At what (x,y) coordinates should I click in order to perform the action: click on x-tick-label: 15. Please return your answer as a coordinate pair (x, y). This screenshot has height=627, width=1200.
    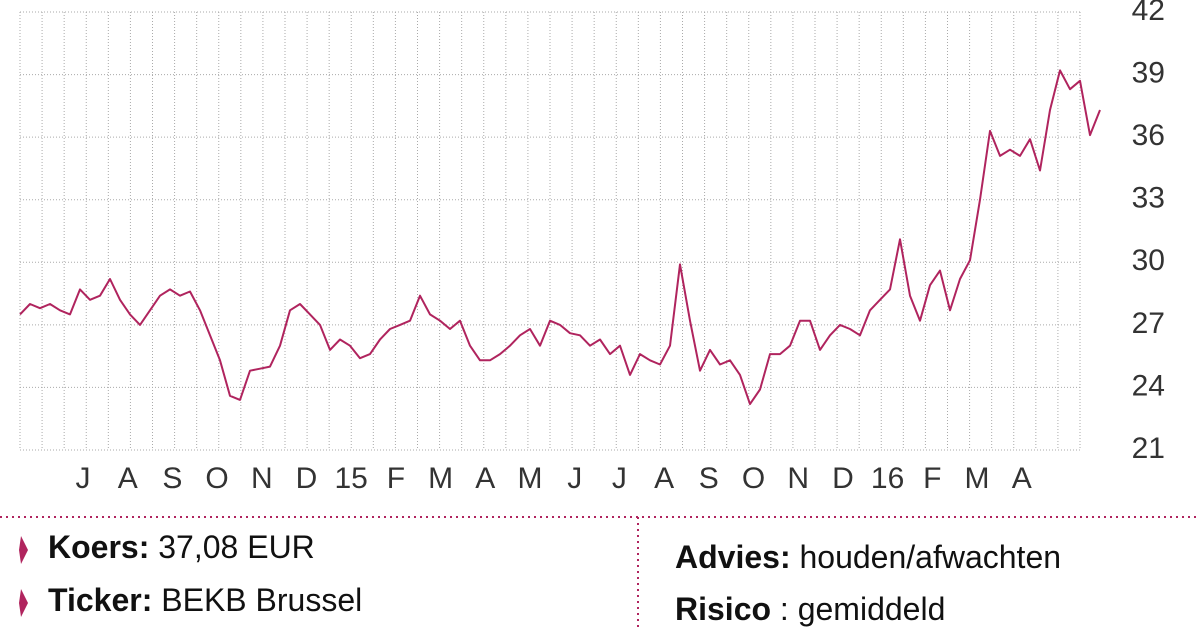
    Looking at the image, I should click on (351, 478).